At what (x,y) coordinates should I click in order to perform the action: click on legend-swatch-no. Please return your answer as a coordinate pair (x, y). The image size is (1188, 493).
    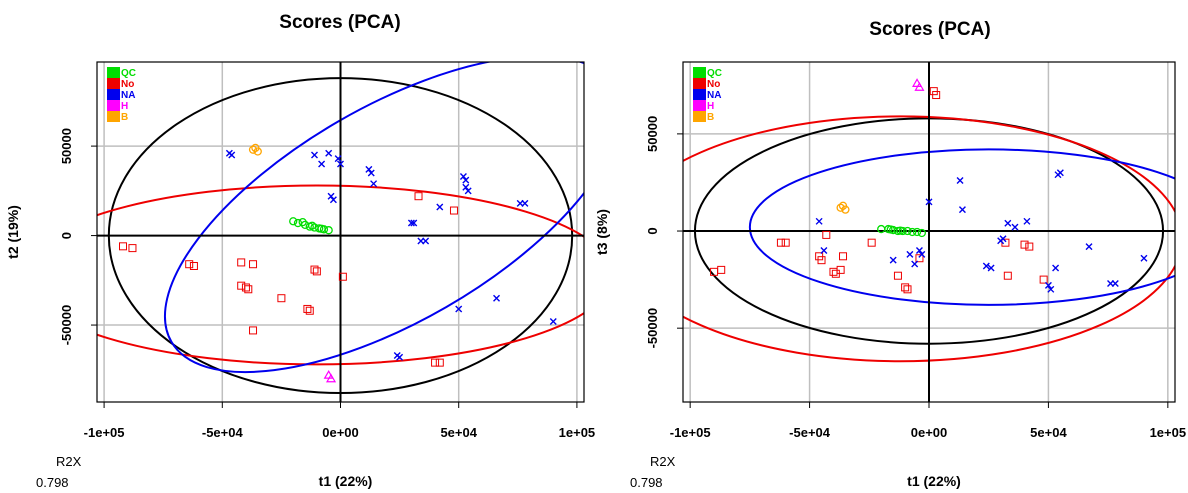
    Looking at the image, I should click on (113, 83).